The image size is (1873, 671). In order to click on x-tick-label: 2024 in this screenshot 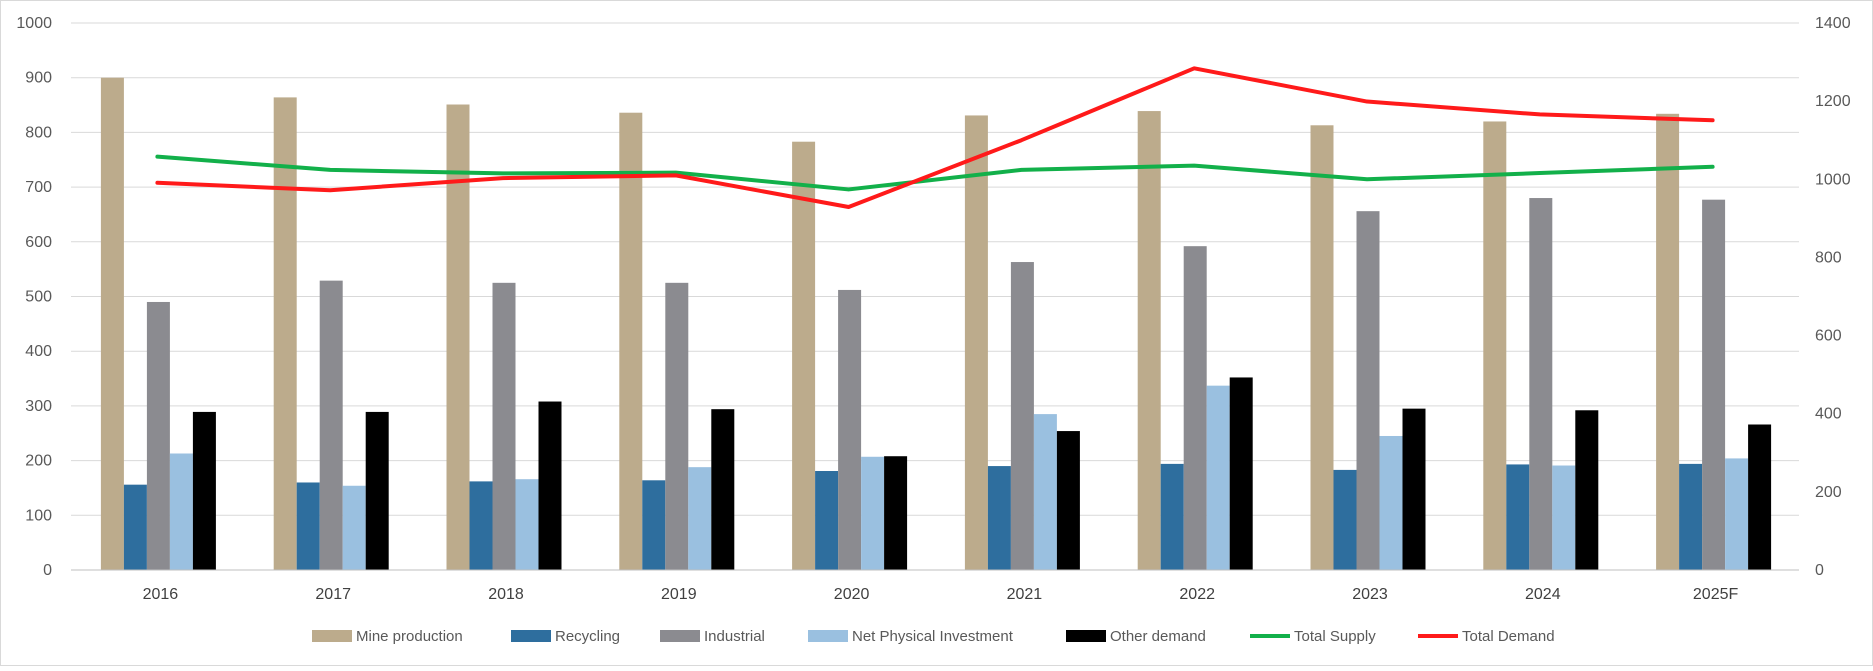, I will do `click(1543, 594)`.